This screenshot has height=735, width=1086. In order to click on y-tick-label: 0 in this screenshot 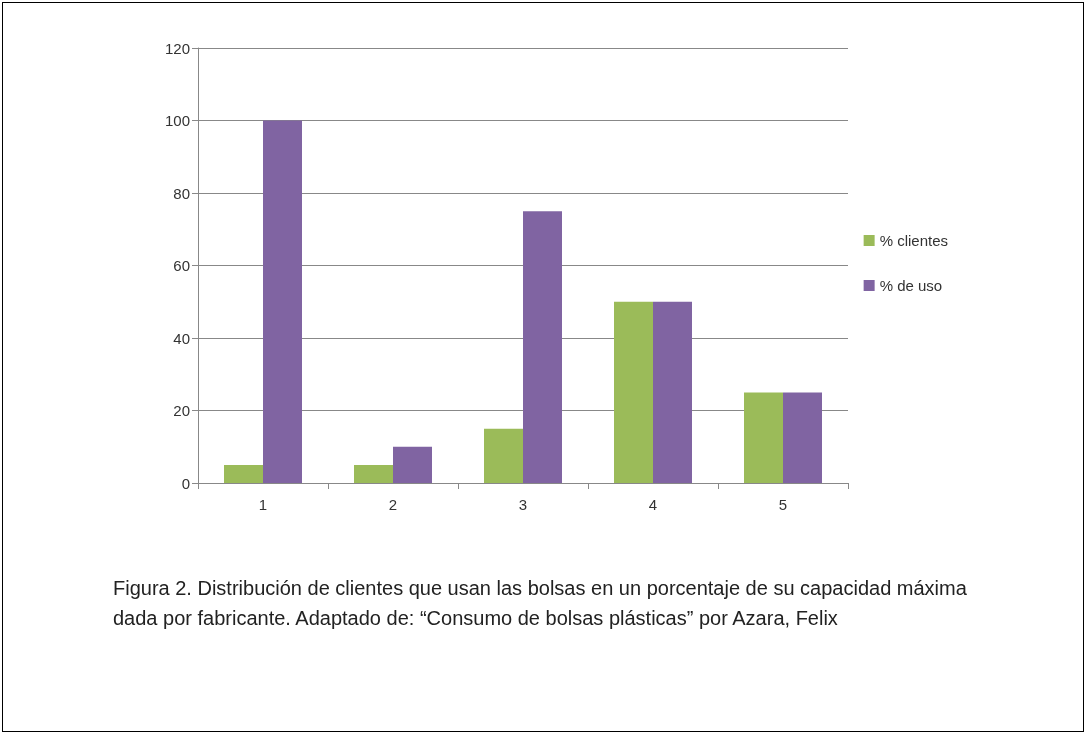, I will do `click(185, 483)`.